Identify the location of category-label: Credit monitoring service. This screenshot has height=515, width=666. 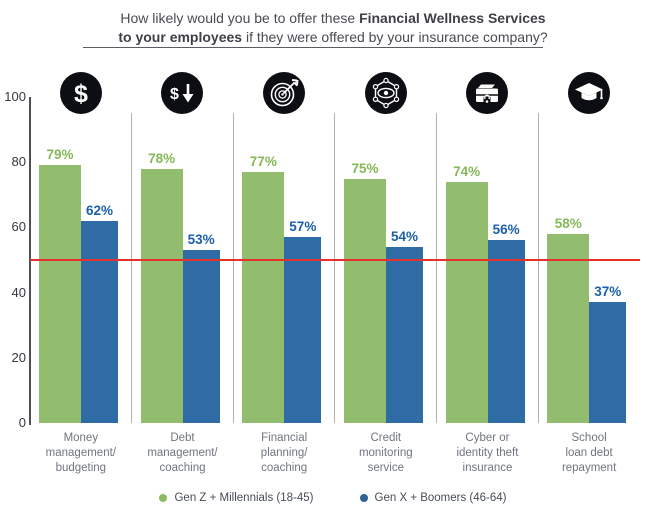
(385, 453).